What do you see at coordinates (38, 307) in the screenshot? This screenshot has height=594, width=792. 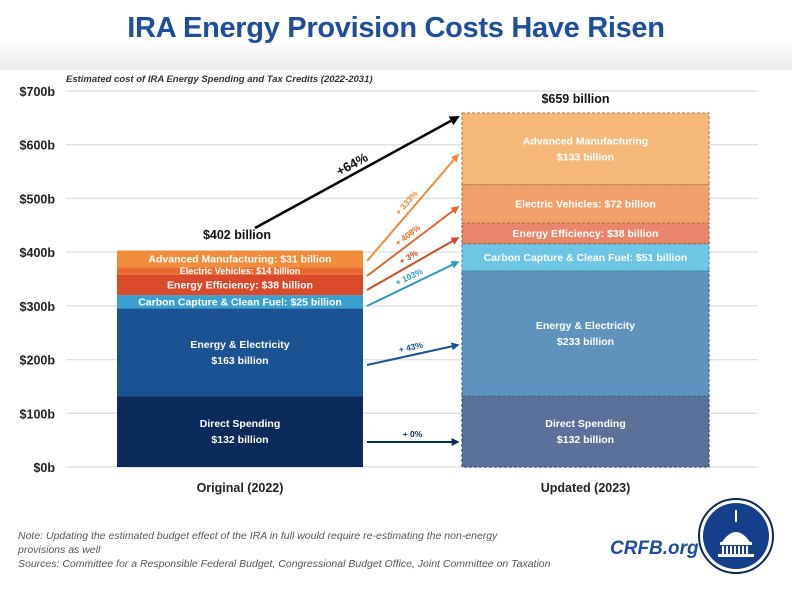 I see `y-tick-label: $300b` at bounding box center [38, 307].